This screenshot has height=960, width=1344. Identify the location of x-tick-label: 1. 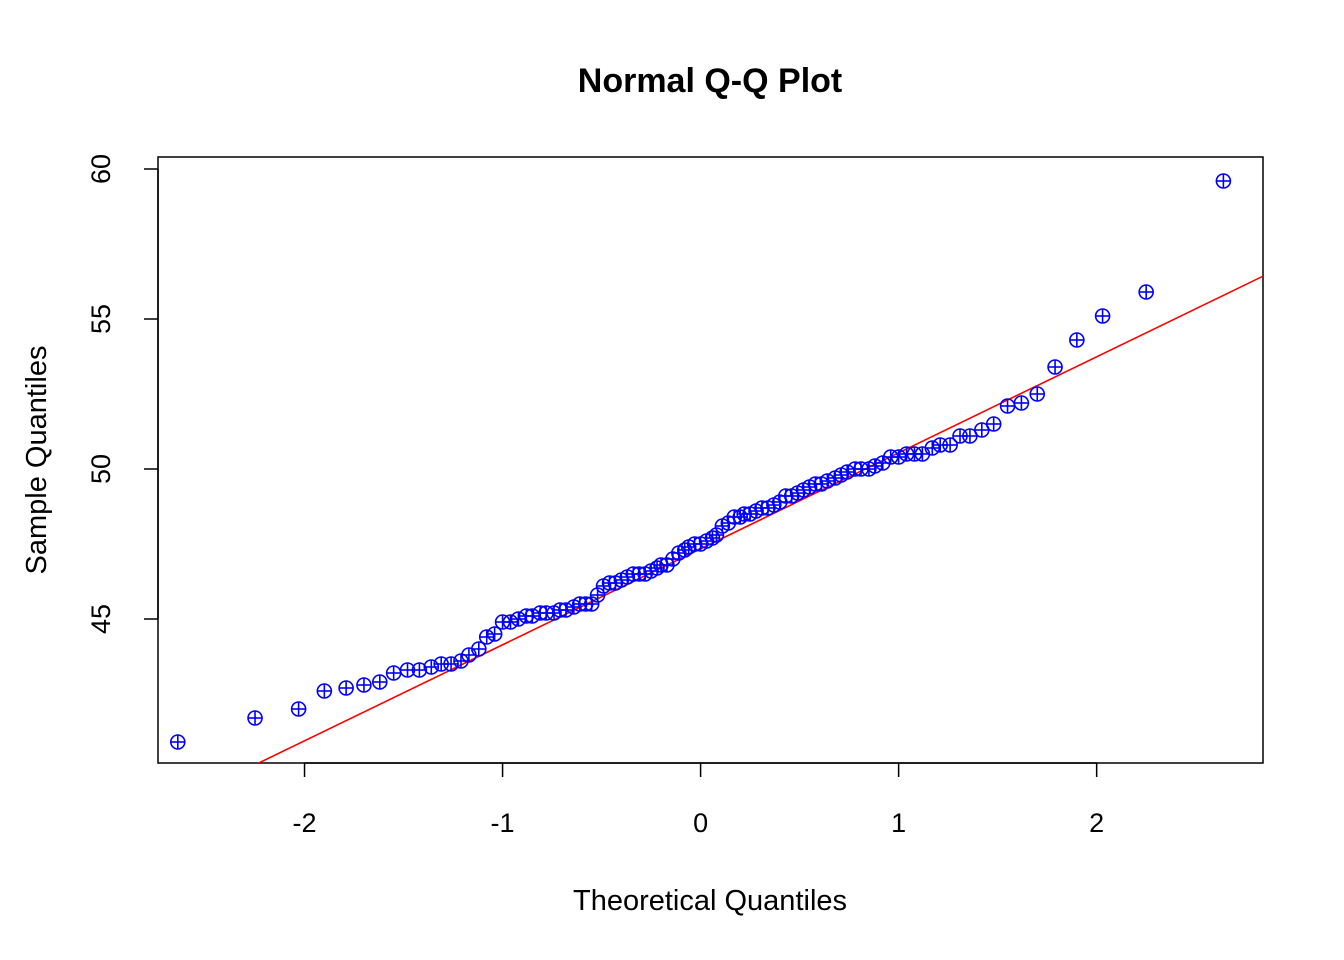
(898, 823).